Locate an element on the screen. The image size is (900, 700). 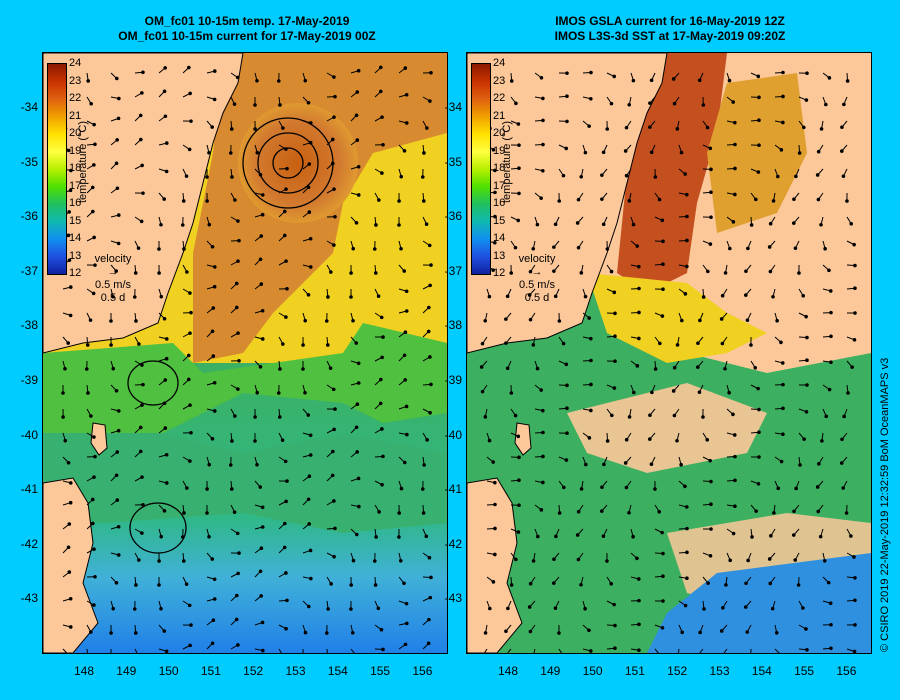
right-colorbar-title: temperature (°C) is located at coordinates (507, 161).